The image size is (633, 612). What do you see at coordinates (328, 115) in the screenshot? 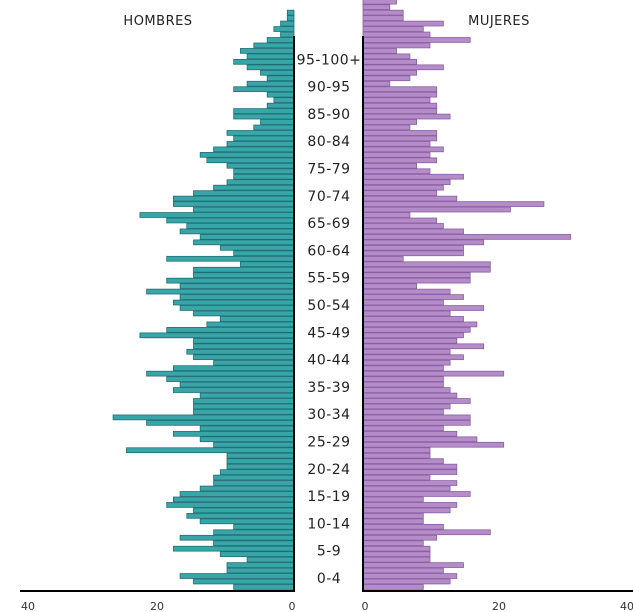
I see `age-label-85-90: 85-90` at bounding box center [328, 115].